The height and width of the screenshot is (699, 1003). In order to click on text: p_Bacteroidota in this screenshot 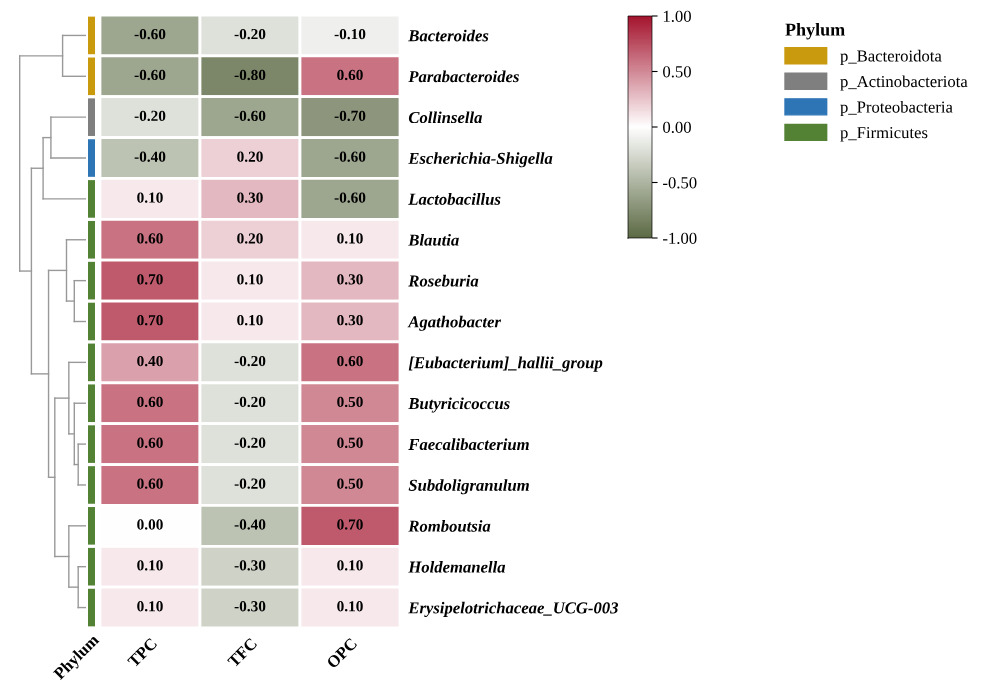, I will do `click(891, 57)`.